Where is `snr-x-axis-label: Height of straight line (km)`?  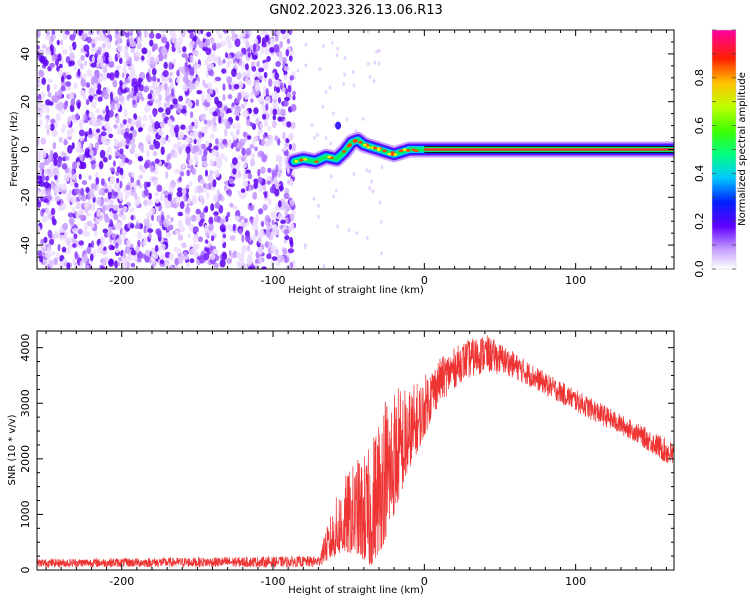 snr-x-axis-label: Height of straight line (km) is located at coordinates (356, 590).